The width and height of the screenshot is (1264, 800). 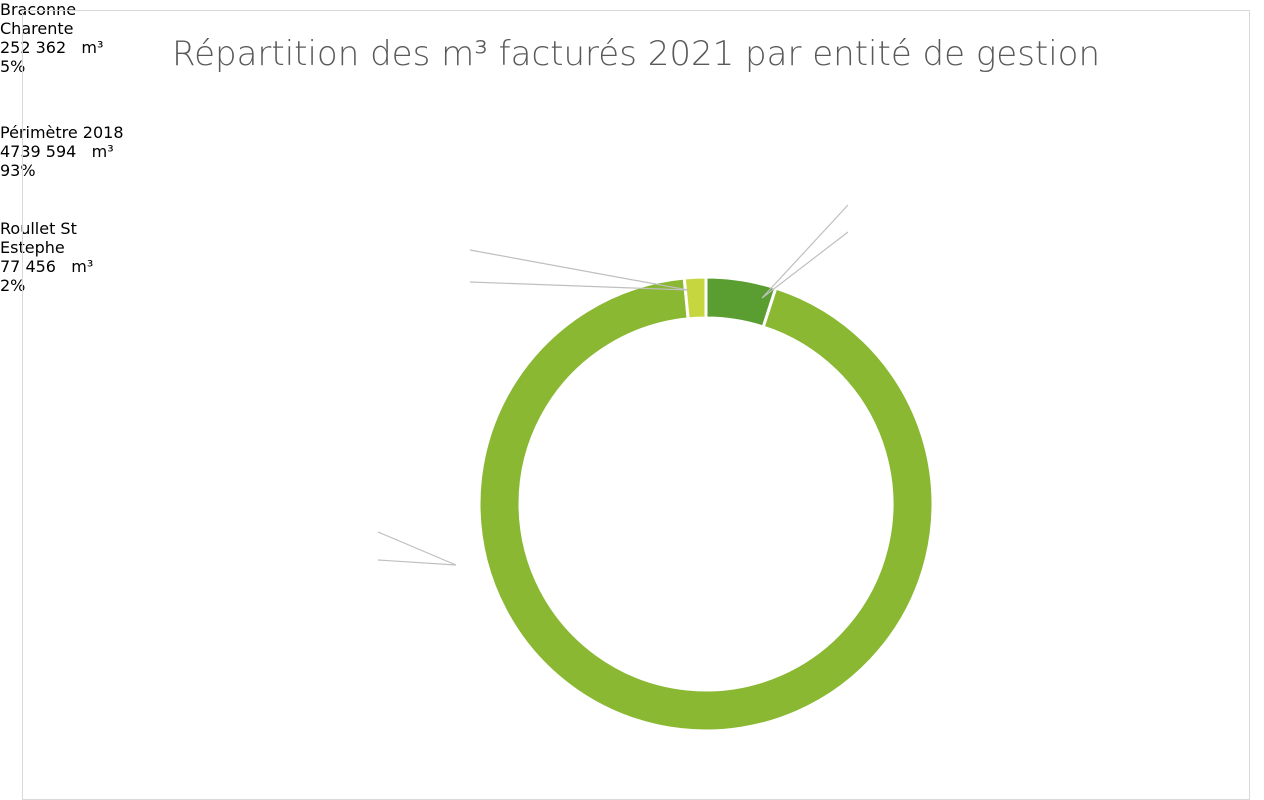 I want to click on percent-label: 5%, so click(x=13, y=66).